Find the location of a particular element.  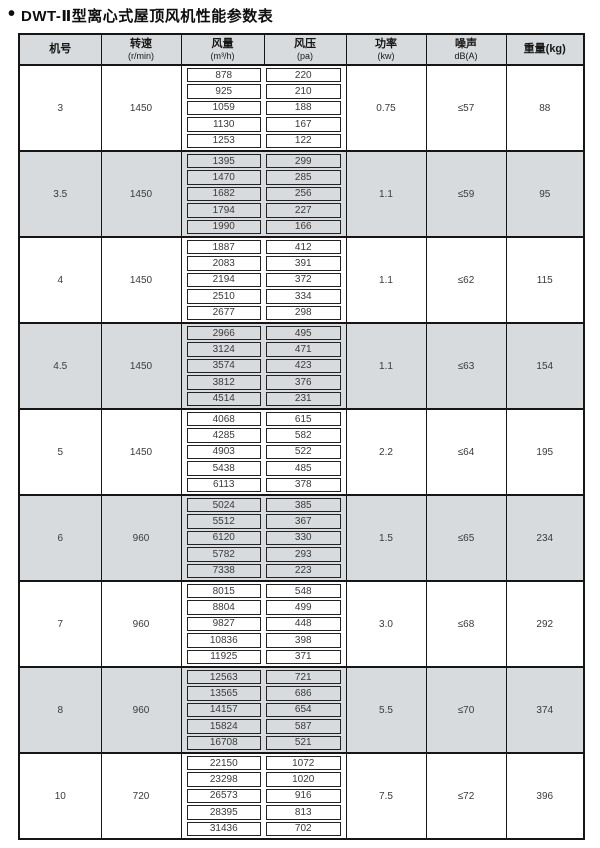

pressure-cell: 412 is located at coordinates (303, 247).